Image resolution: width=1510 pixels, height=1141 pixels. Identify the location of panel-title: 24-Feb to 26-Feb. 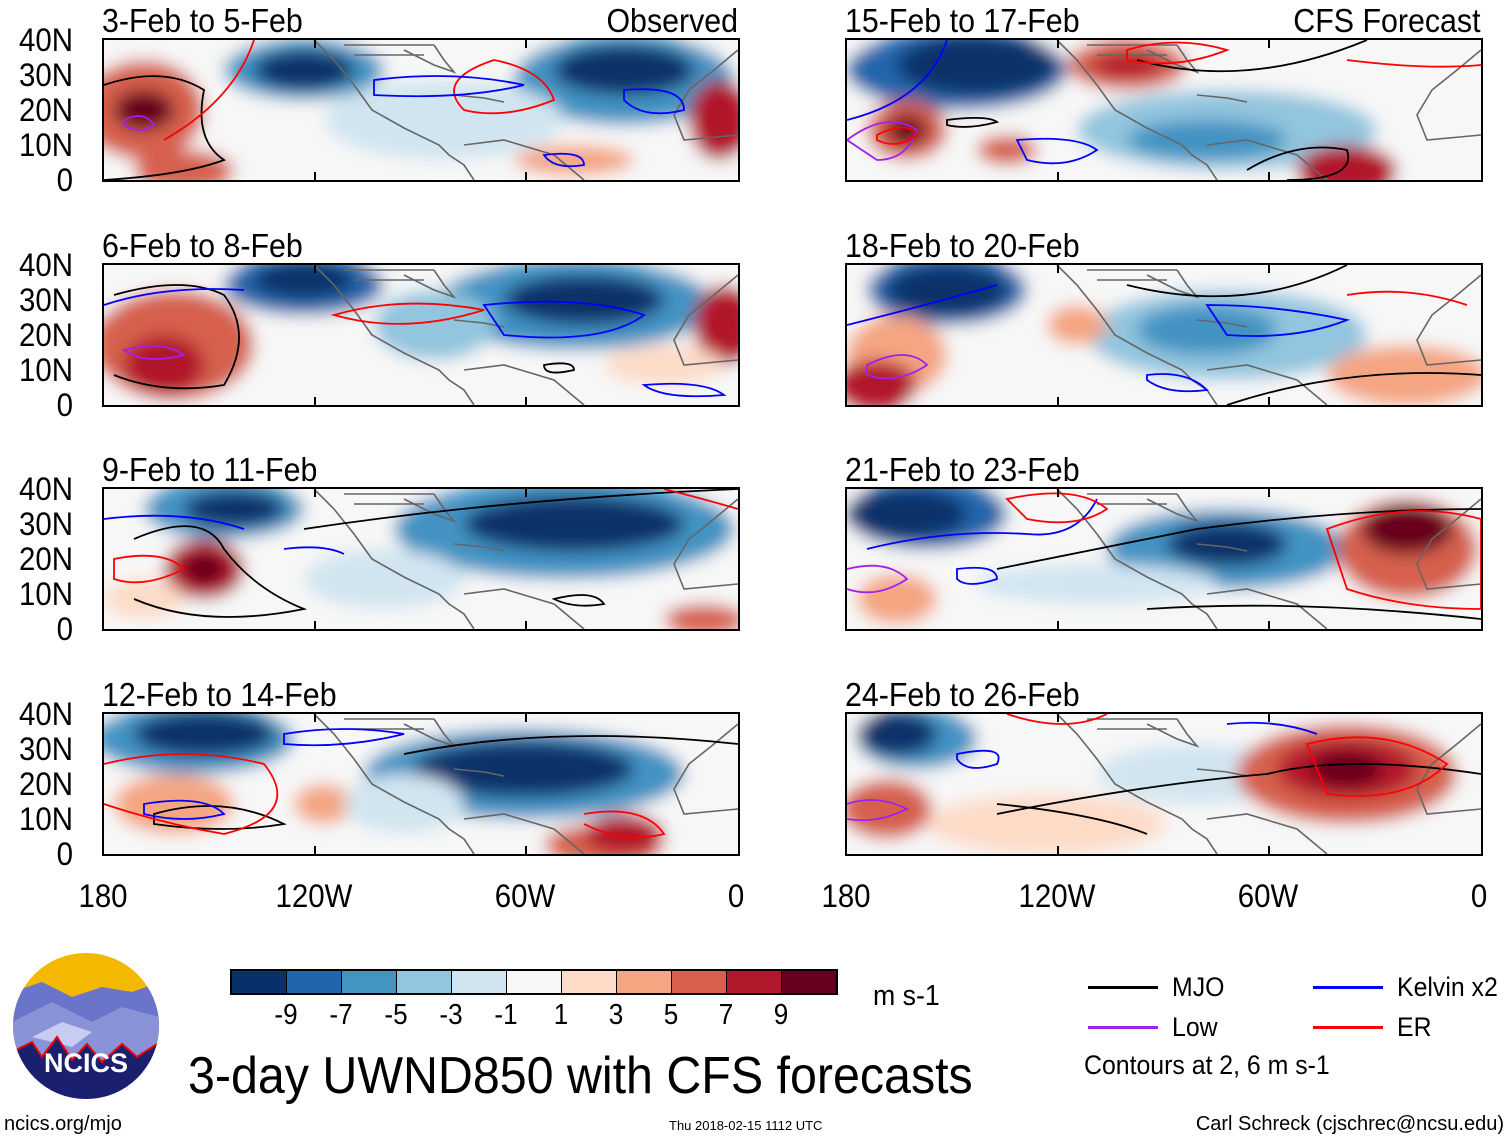
(962, 694).